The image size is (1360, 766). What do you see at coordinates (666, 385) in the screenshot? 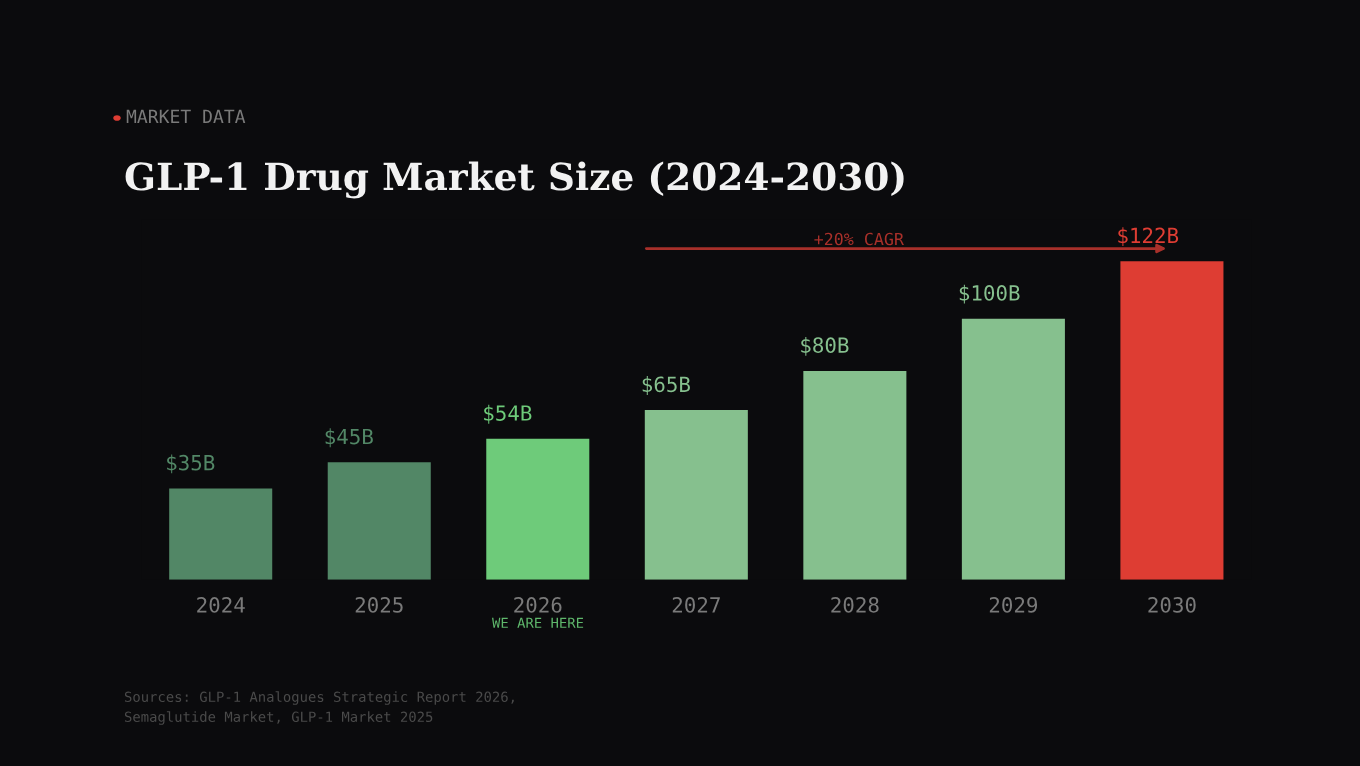
I see `data-label: $65B` at bounding box center [666, 385].